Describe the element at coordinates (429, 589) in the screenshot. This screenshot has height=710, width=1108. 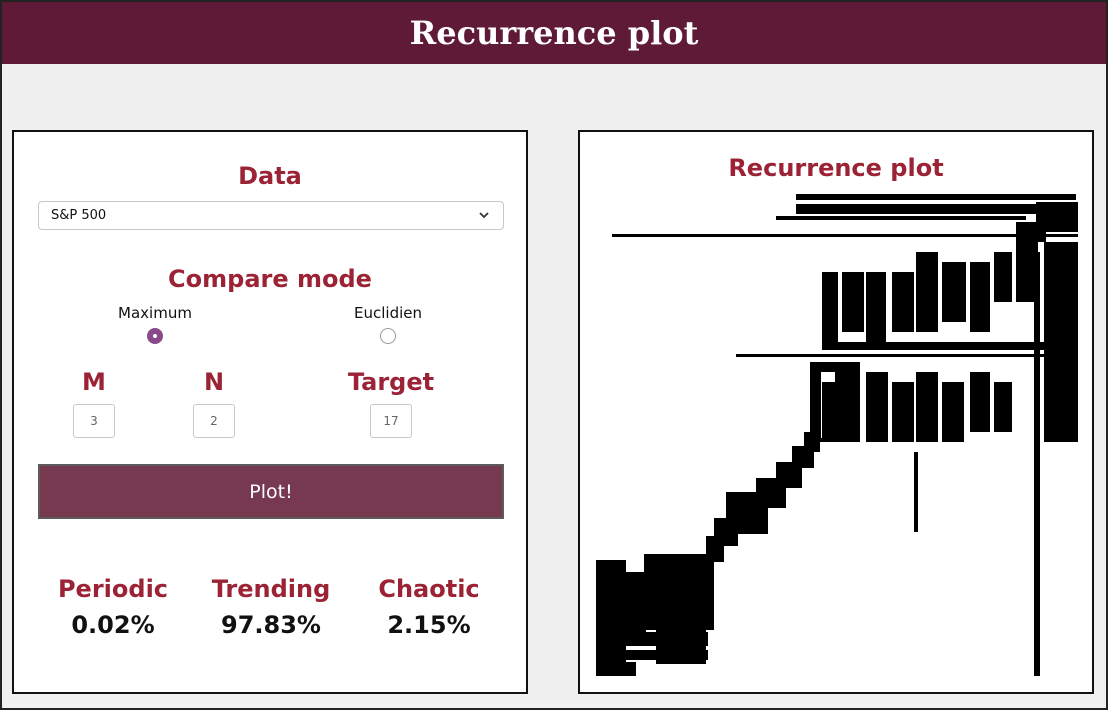
I see `stat-chaotic-label: Chaotic` at that location.